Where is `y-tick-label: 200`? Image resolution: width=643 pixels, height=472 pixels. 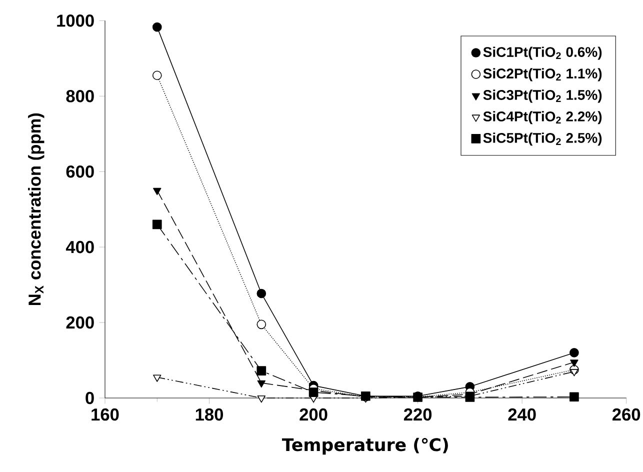 y-tick-label: 200 is located at coordinates (80, 322).